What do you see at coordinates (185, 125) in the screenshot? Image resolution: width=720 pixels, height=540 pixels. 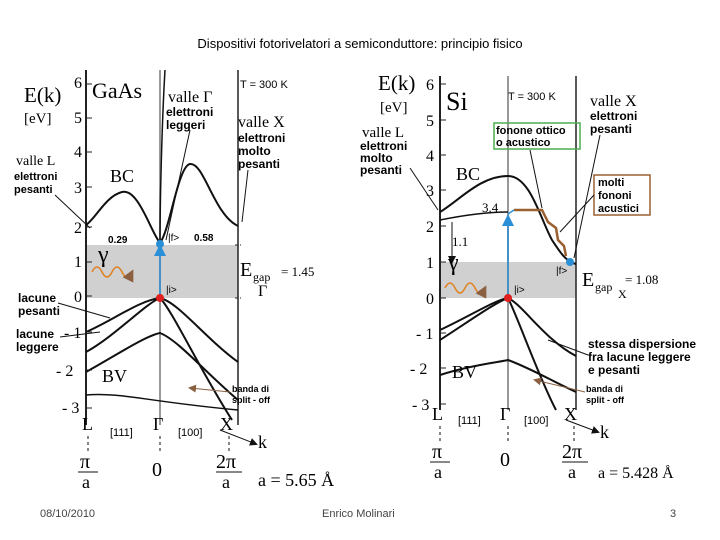 I see `gaas-gamma-valley-line: leggeri` at bounding box center [185, 125].